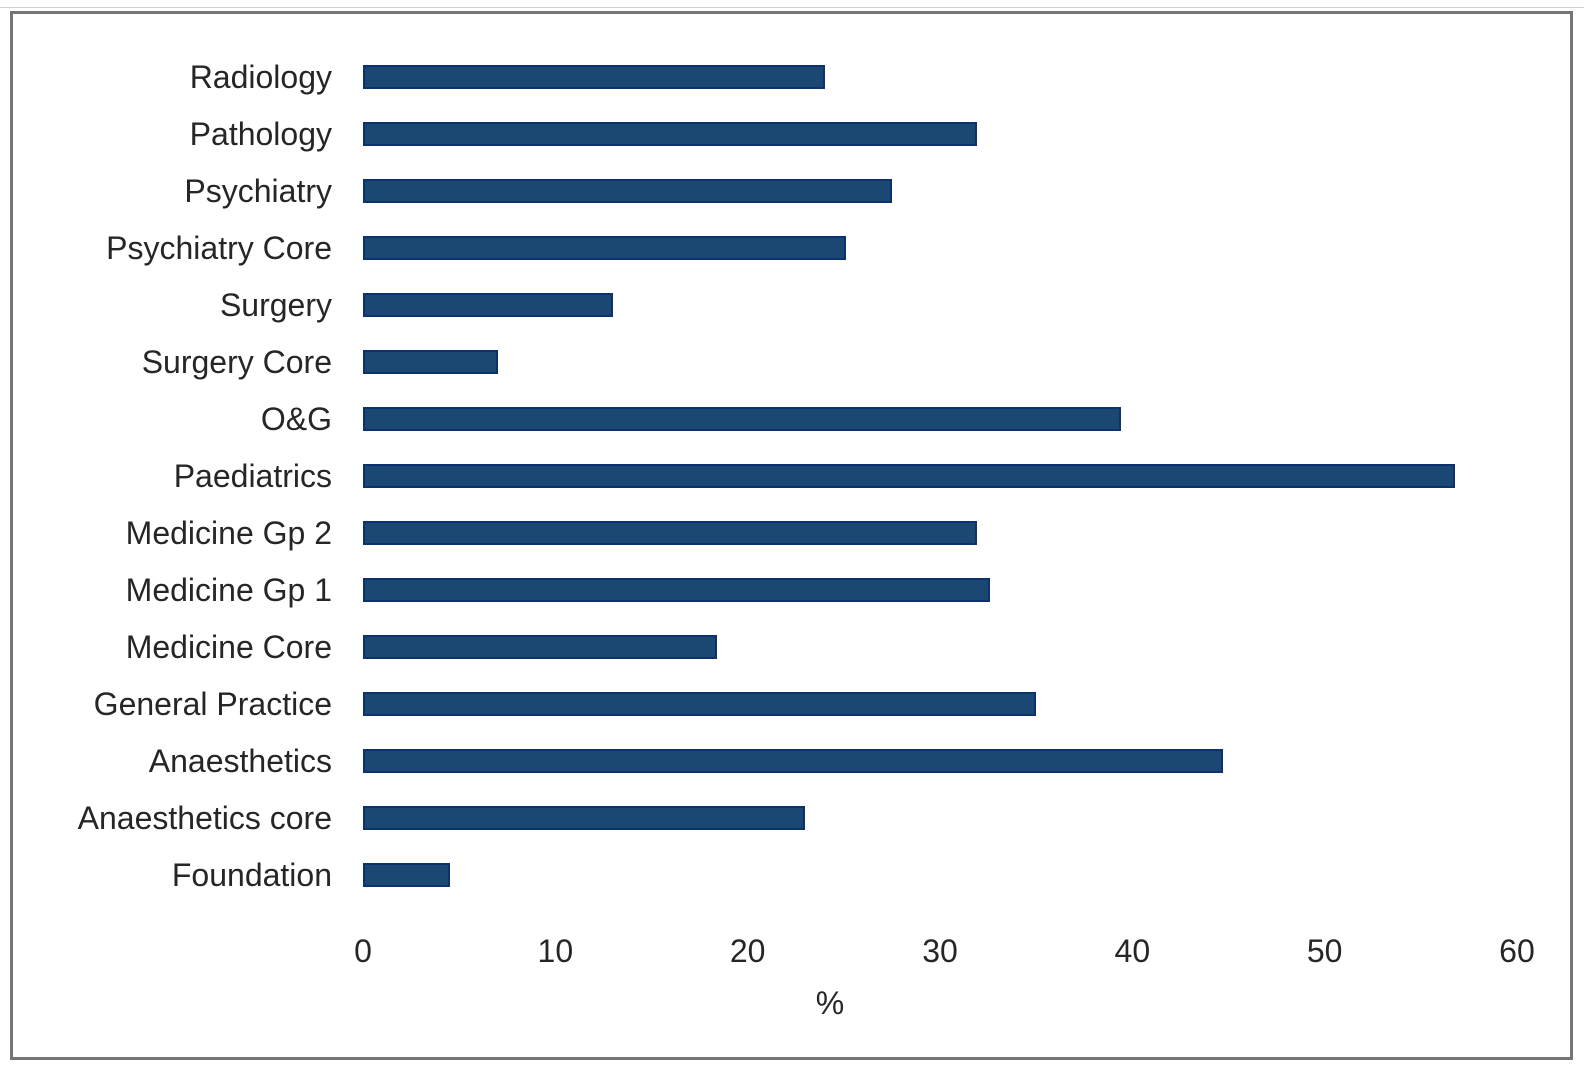  I want to click on category-label: Pathology, so click(260, 134).